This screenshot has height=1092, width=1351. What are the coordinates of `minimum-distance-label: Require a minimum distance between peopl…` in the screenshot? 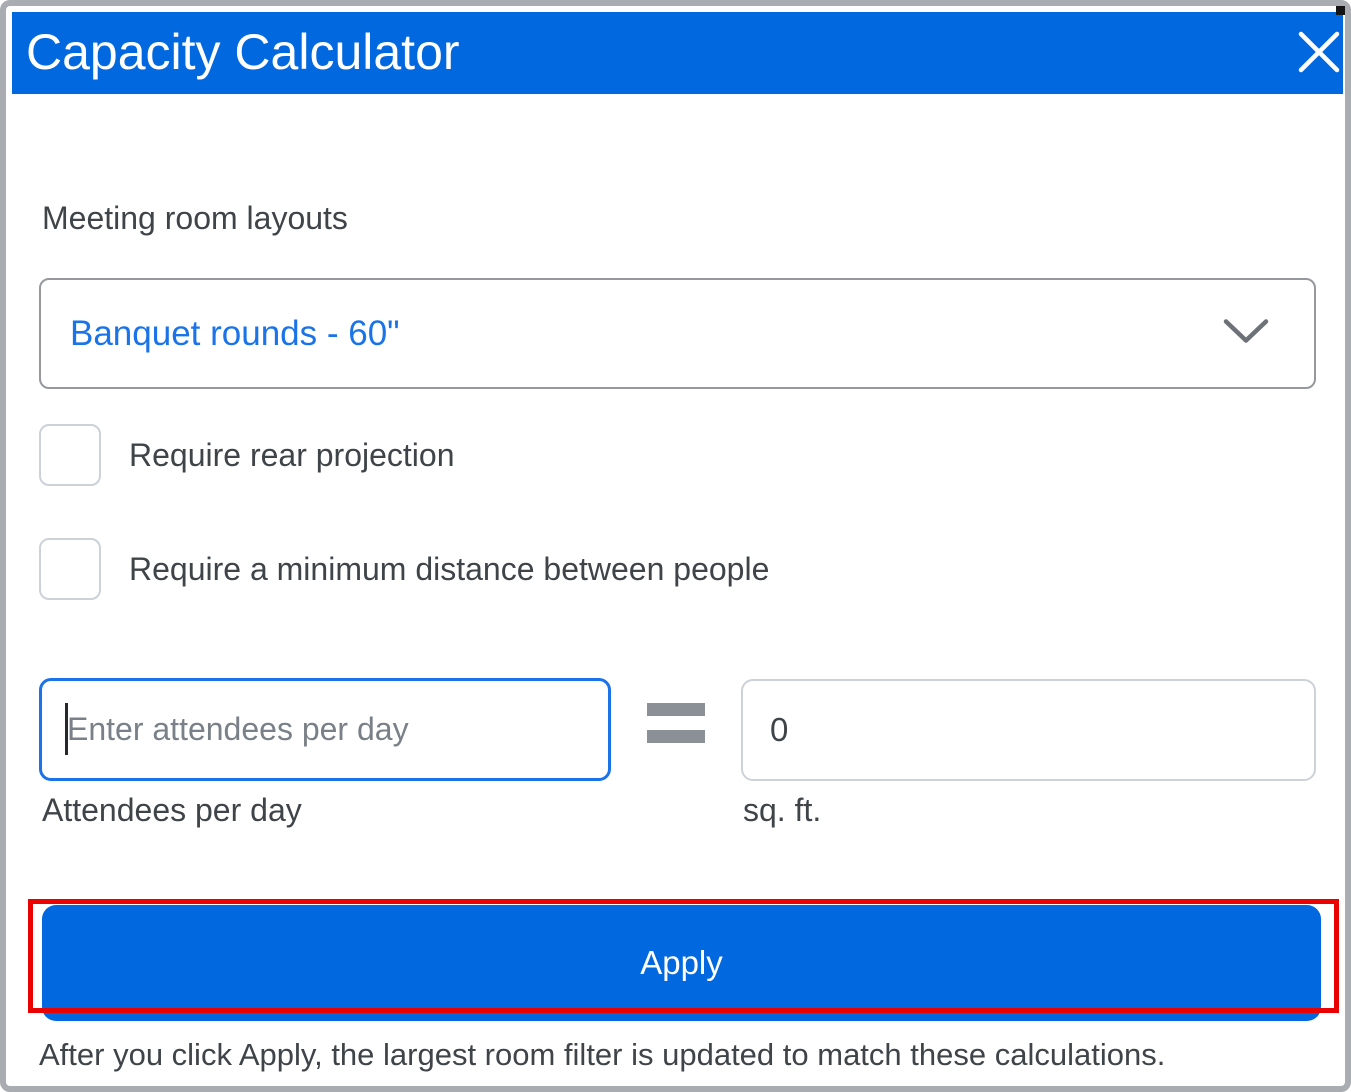 It's located at (449, 568).